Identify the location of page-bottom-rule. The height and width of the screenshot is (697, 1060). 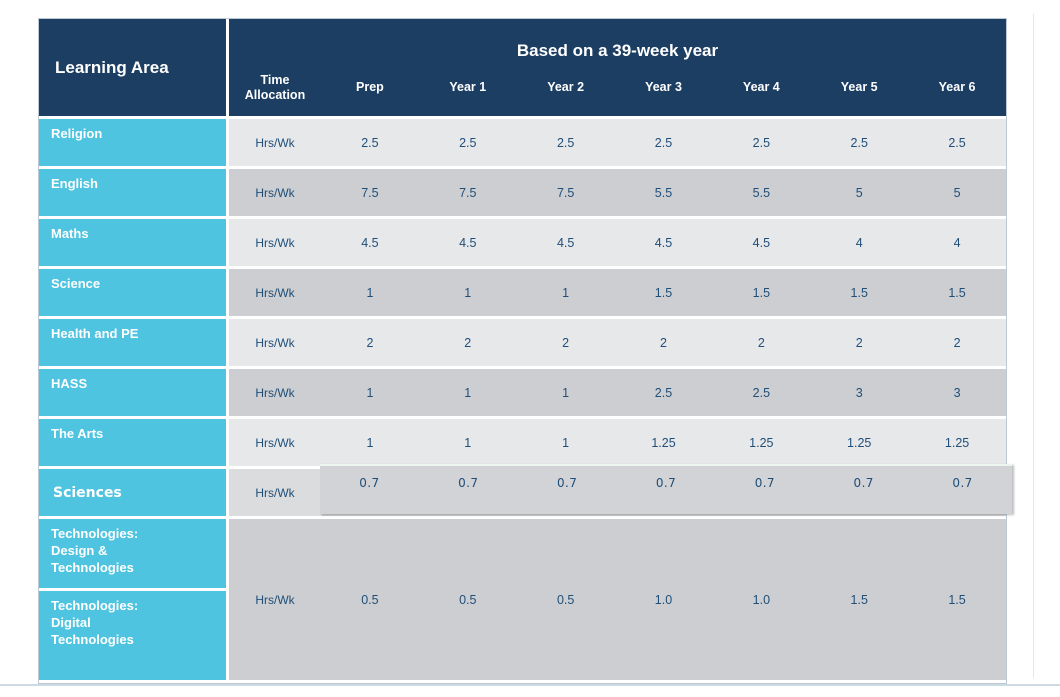
(530, 685).